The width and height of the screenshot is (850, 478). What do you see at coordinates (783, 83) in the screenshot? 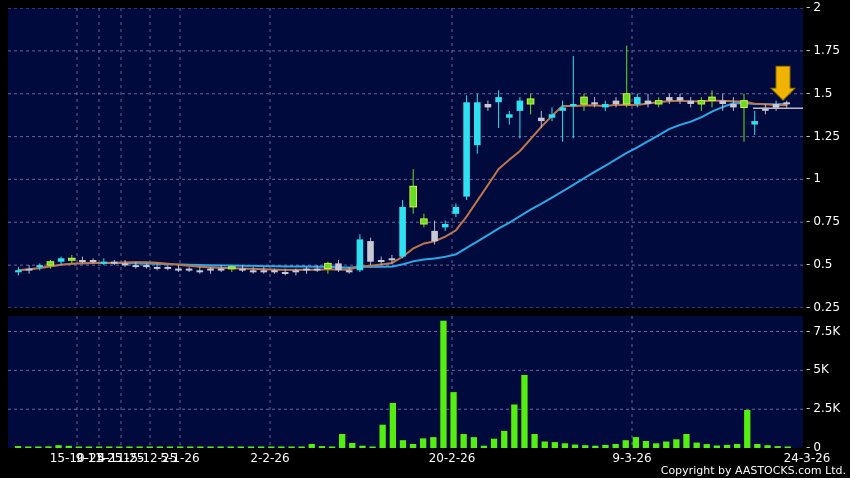
I see `last-price-arrow-icon` at bounding box center [783, 83].